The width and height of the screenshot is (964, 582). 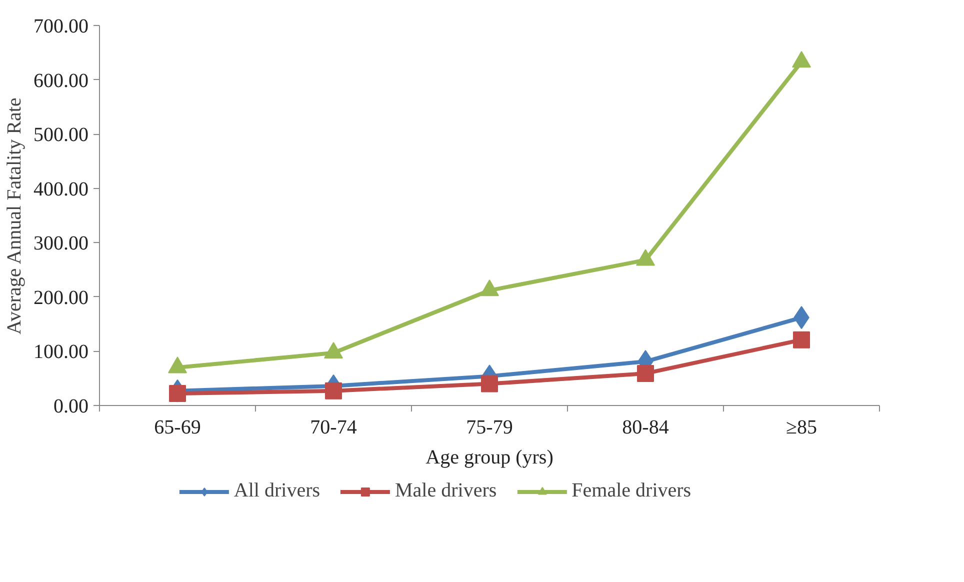 I want to click on legend-label: Female drivers, so click(x=632, y=491).